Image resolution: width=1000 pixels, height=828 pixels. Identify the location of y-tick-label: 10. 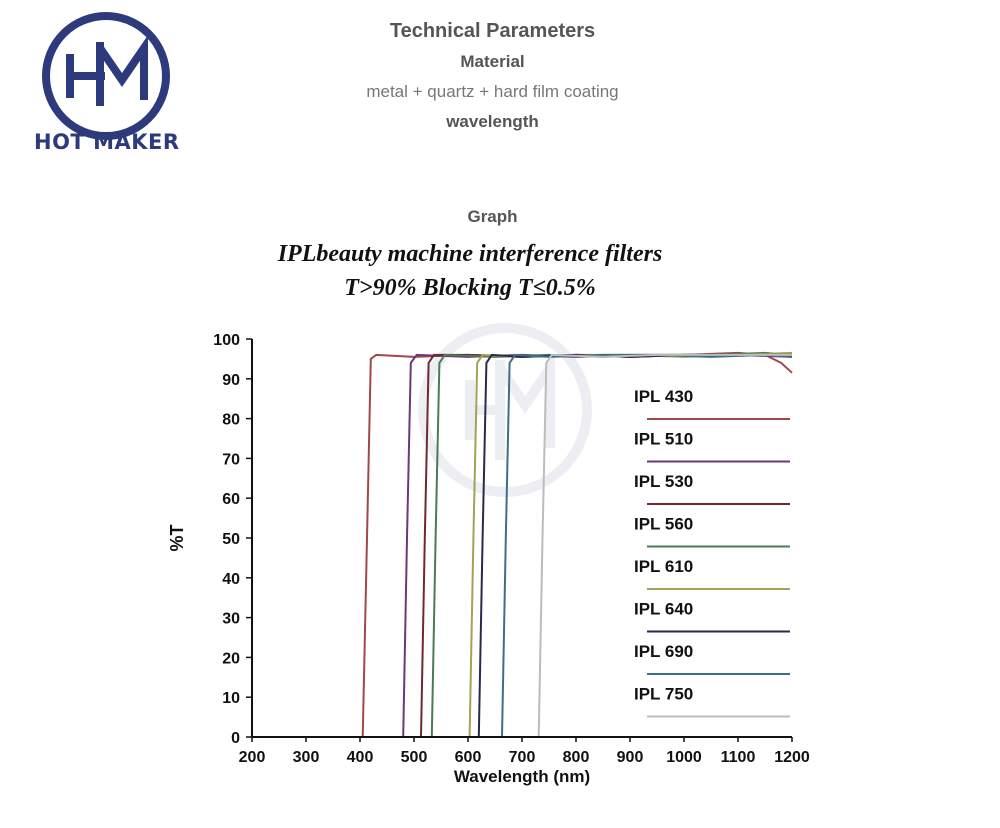
(231, 698).